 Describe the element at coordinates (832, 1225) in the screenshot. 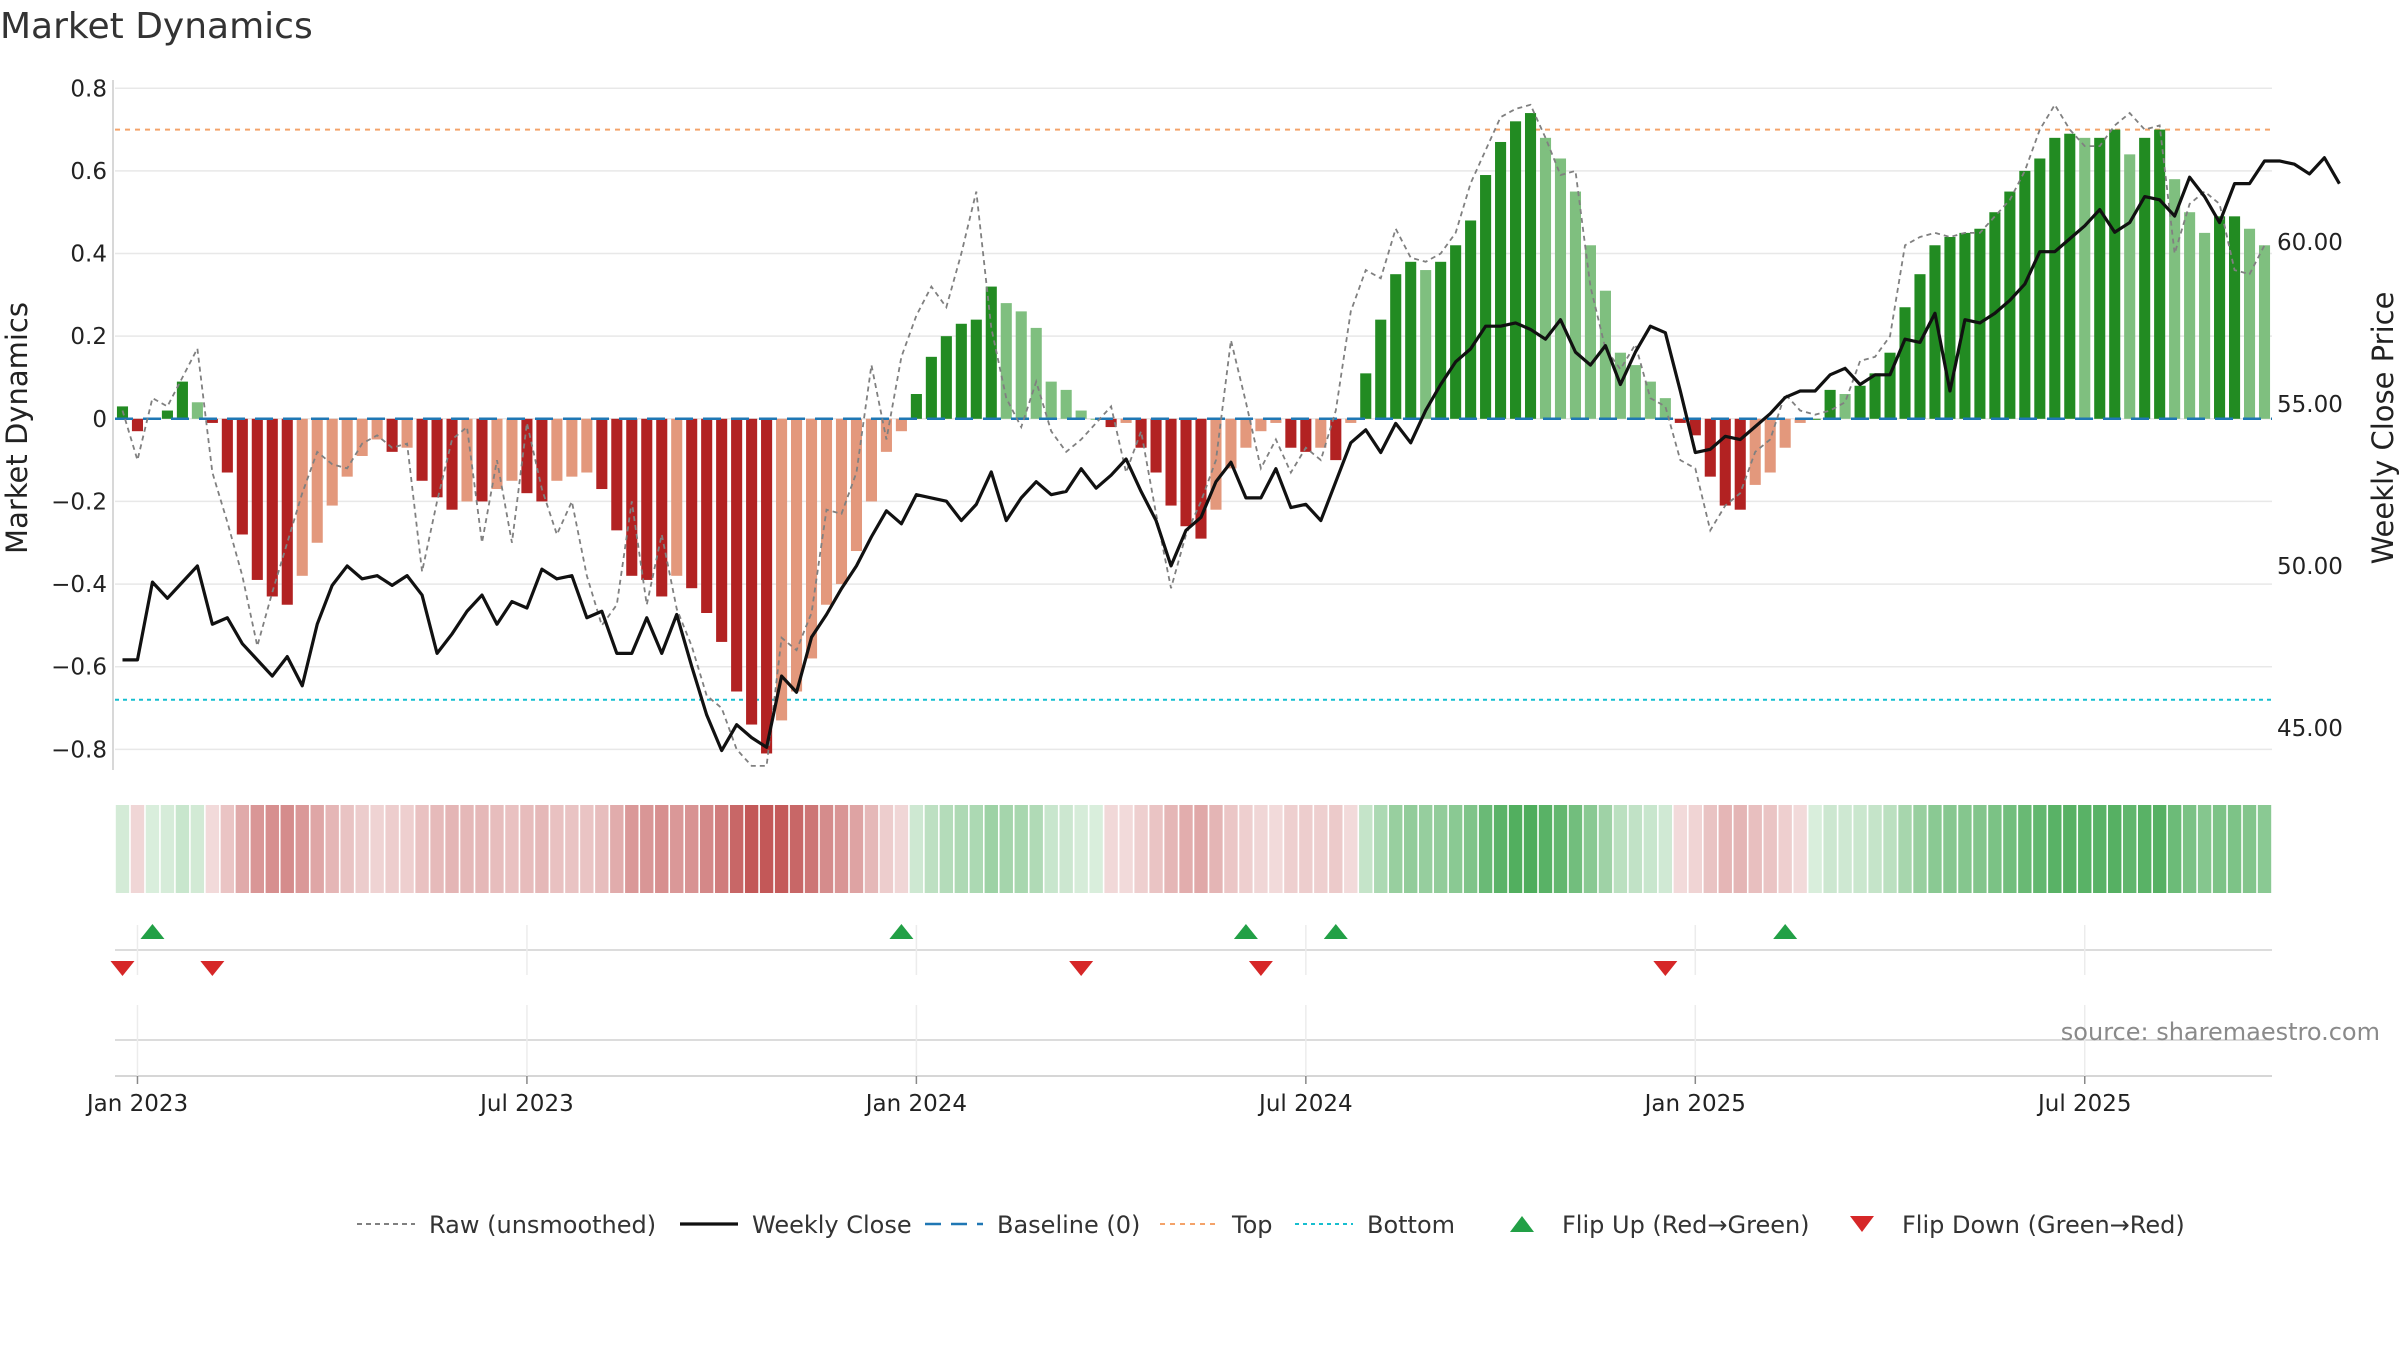

I see `legend-label: Weekly Close` at that location.